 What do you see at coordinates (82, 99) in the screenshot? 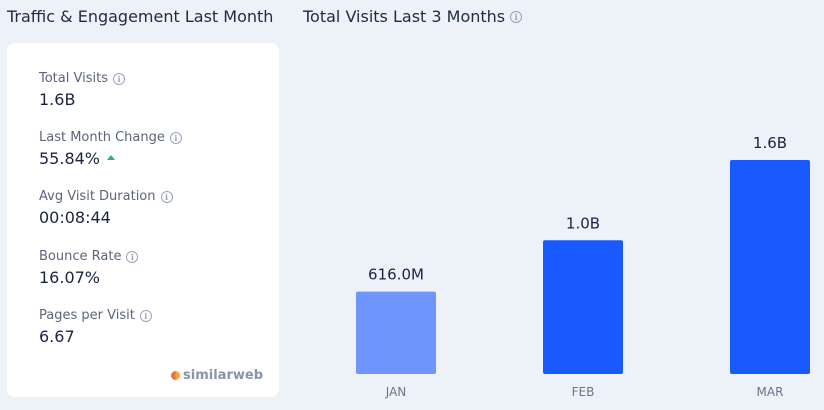
I see `metric-value: 1.6B` at bounding box center [82, 99].